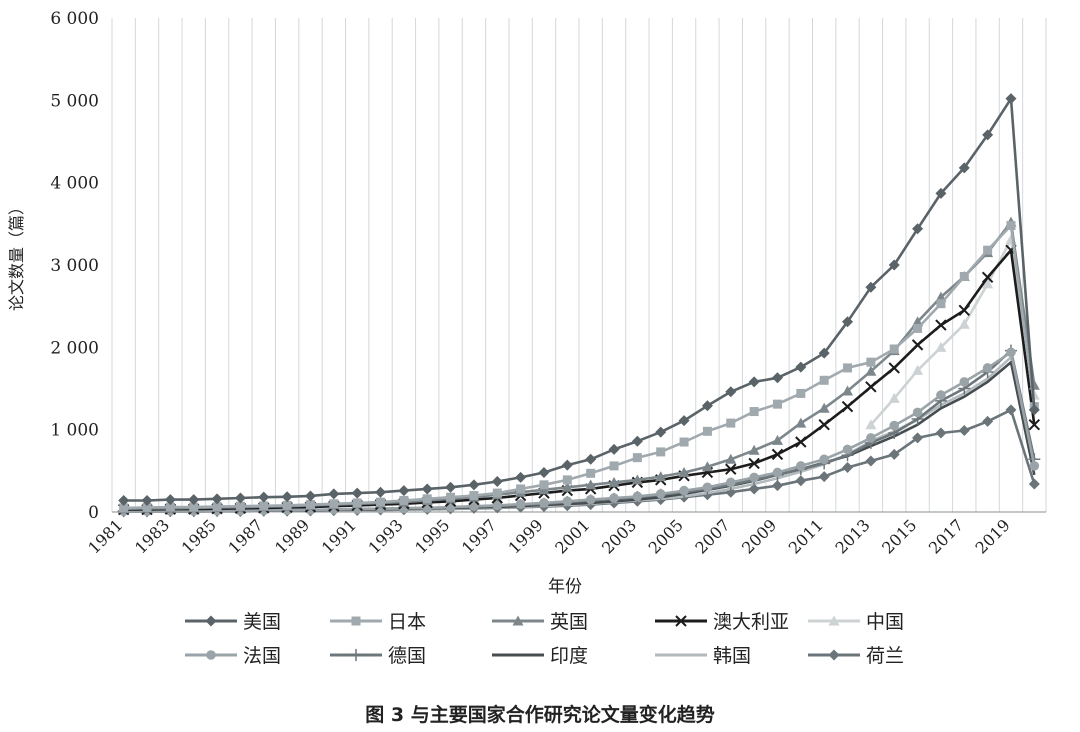  Describe the element at coordinates (856, 656) in the screenshot. I see `legend-item: 荷兰` at that location.